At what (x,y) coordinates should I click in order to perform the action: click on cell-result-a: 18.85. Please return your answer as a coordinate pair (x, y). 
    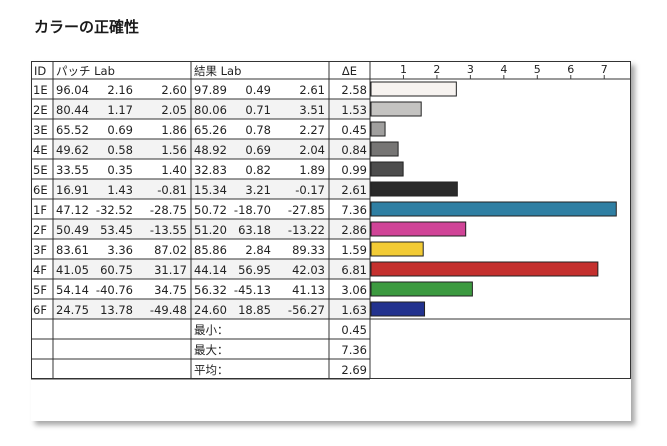
    Looking at the image, I should click on (254, 310).